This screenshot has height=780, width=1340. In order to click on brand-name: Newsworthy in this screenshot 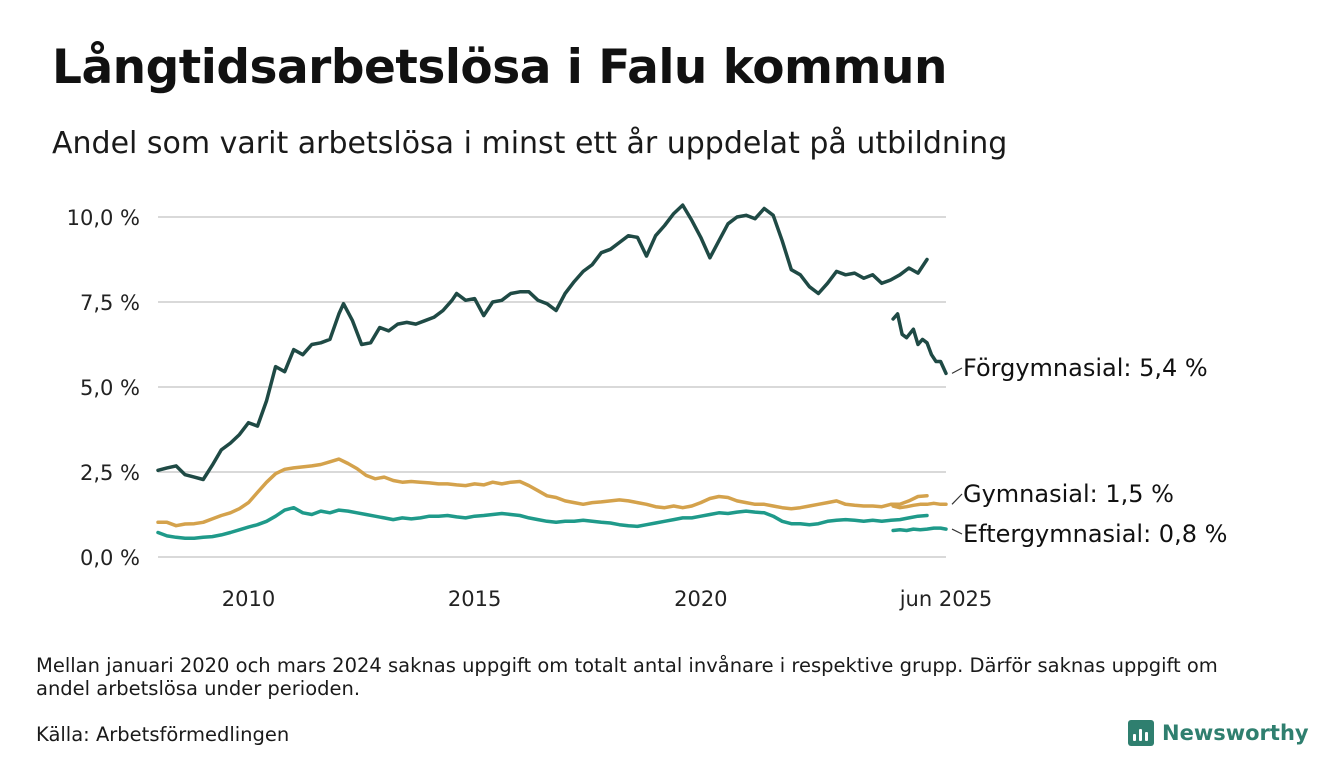, I will do `click(1235, 733)`.